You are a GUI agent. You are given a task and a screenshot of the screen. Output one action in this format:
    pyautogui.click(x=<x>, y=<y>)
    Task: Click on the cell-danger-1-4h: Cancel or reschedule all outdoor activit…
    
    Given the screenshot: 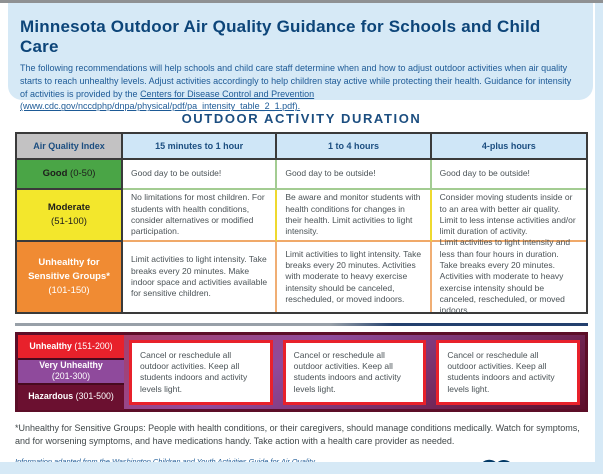 What is the action you would take?
    pyautogui.click(x=354, y=372)
    